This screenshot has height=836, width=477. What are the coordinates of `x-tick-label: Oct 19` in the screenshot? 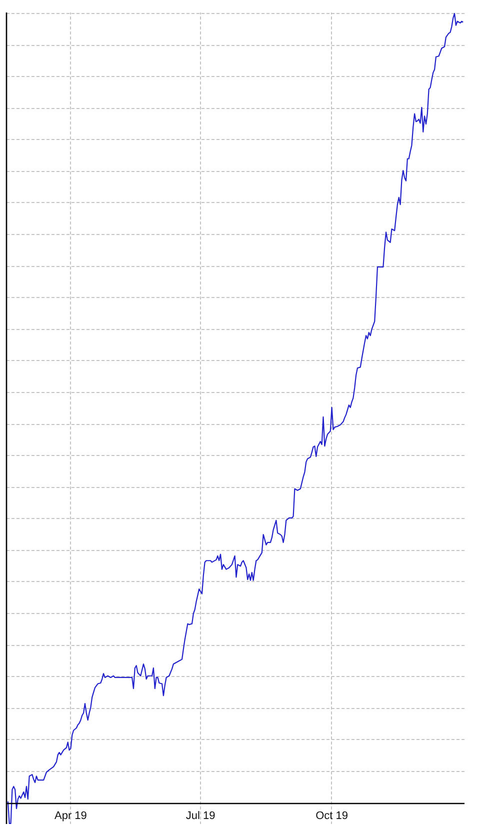 It's located at (332, 816).